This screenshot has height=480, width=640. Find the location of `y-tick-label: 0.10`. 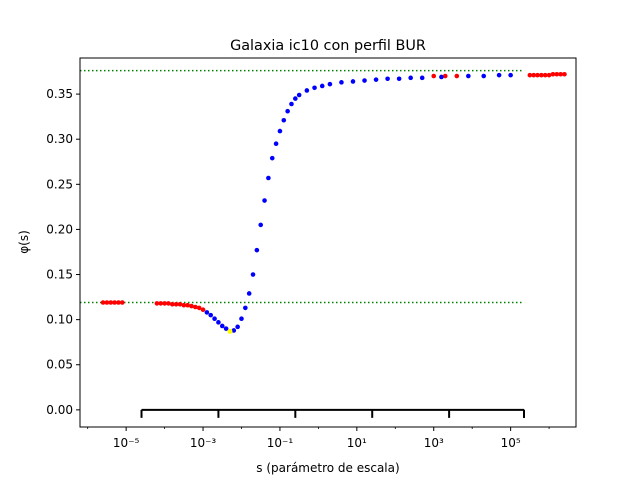

y-tick-label: 0.10 is located at coordinates (59, 320).